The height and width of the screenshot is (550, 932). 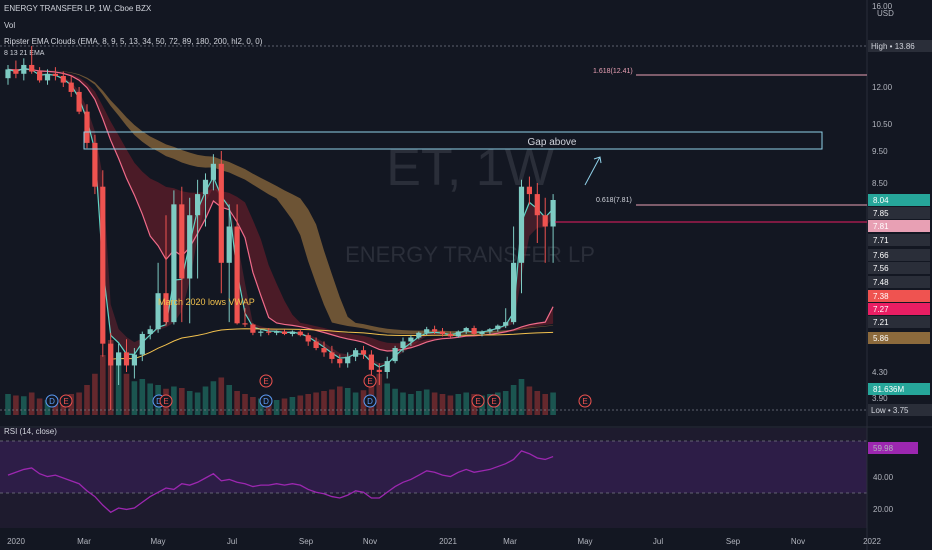 What do you see at coordinates (613, 71) in the screenshot?
I see `fib-1618-label: 1.618(12.41)` at bounding box center [613, 71].